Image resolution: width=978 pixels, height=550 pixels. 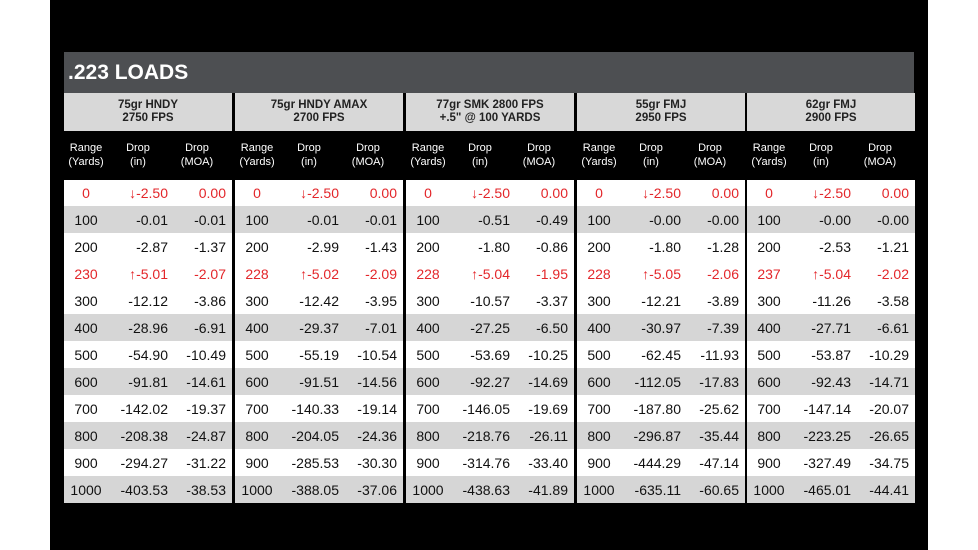 What do you see at coordinates (319, 118) in the screenshot?
I see `group-header-line: 2700 FPS` at bounding box center [319, 118].